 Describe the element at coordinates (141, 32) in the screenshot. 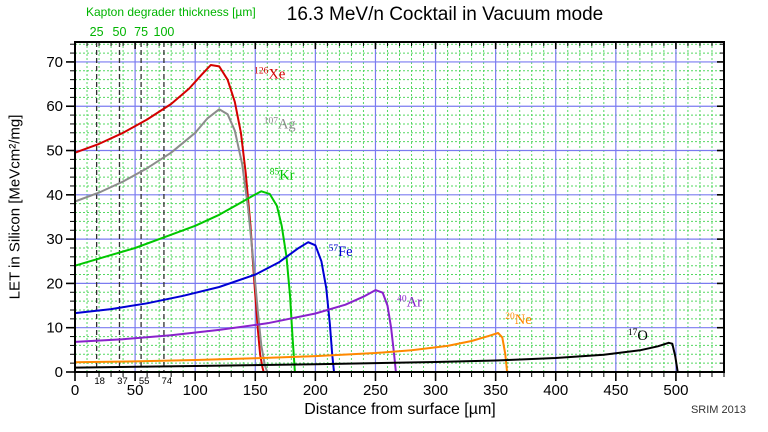

I see `kapton-value-label: 75` at that location.